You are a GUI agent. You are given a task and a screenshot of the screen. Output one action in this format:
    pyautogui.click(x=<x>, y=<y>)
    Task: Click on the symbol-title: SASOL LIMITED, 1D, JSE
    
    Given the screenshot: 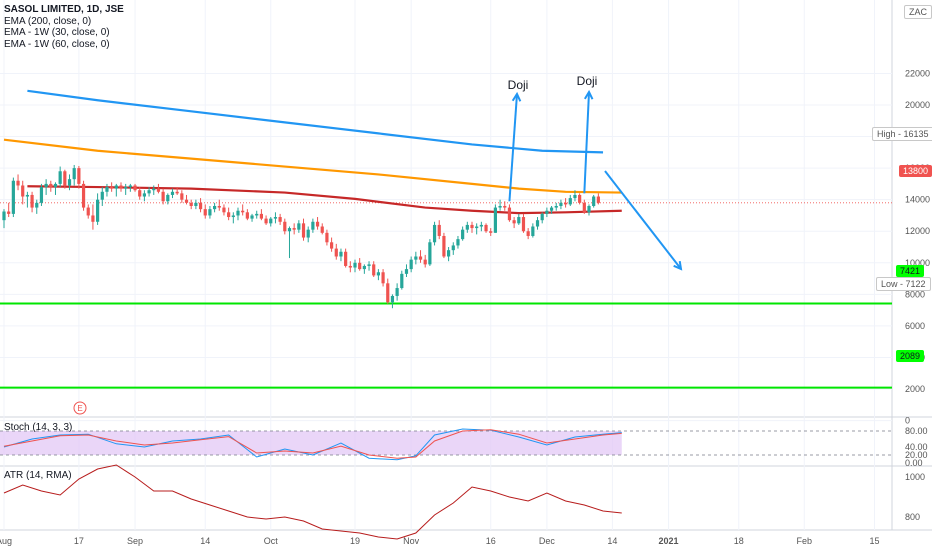 What is the action you would take?
    pyautogui.click(x=64, y=9)
    